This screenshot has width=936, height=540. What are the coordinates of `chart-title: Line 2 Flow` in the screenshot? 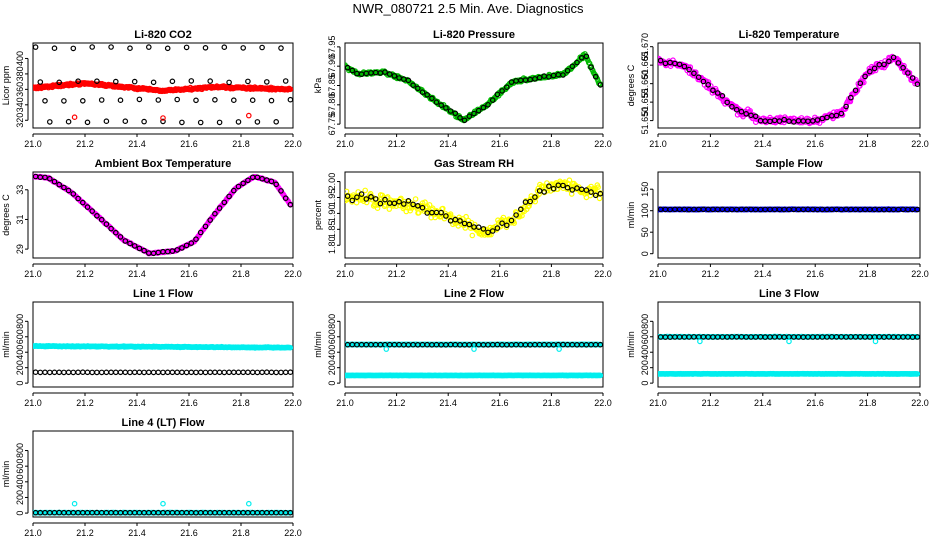 It's located at (474, 294).